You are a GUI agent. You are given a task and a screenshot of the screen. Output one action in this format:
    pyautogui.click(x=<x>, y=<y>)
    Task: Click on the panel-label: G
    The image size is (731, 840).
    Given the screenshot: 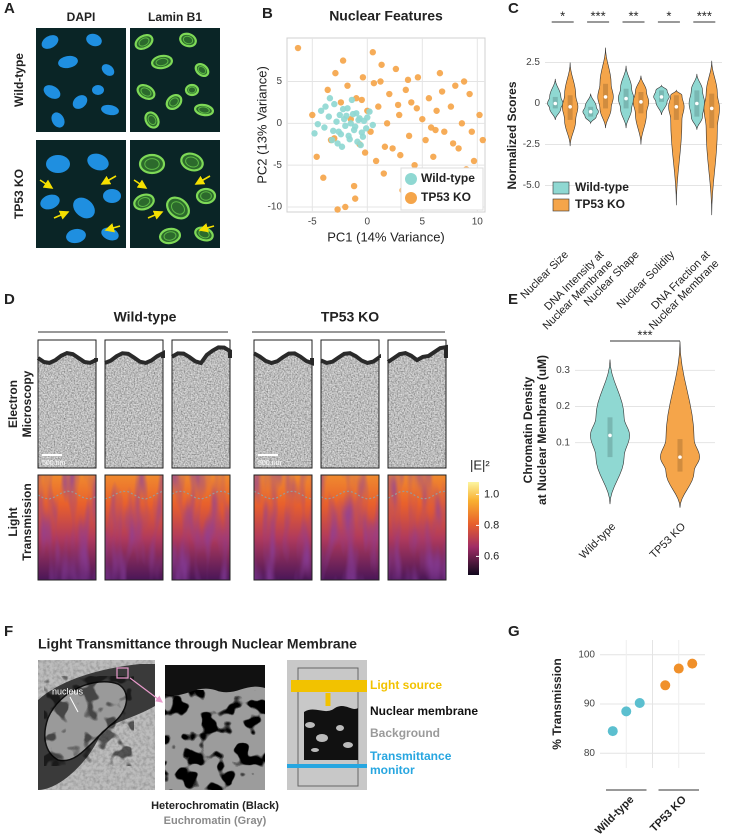 What is the action you would take?
    pyautogui.click(x=514, y=631)
    